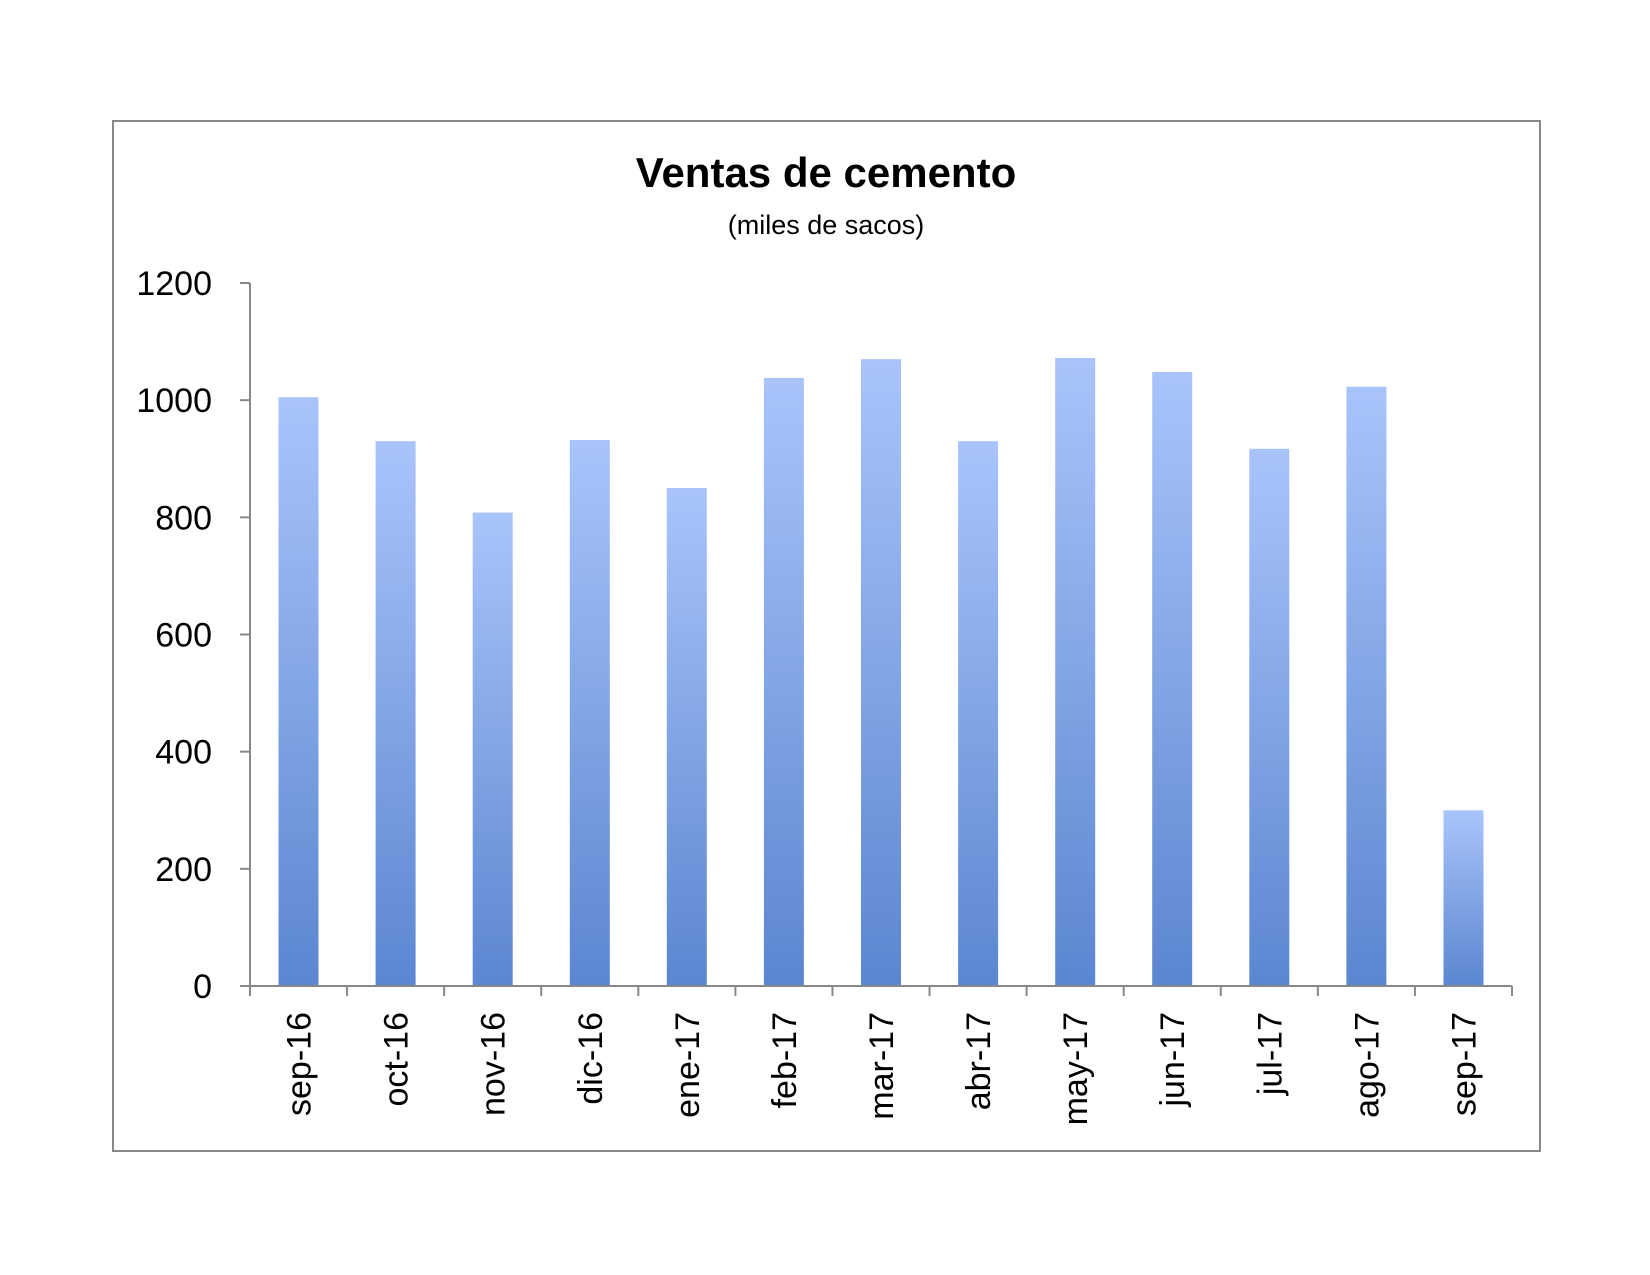 This screenshot has width=1650, height=1275. I want to click on x-tick-label: abr-17, so click(979, 1061).